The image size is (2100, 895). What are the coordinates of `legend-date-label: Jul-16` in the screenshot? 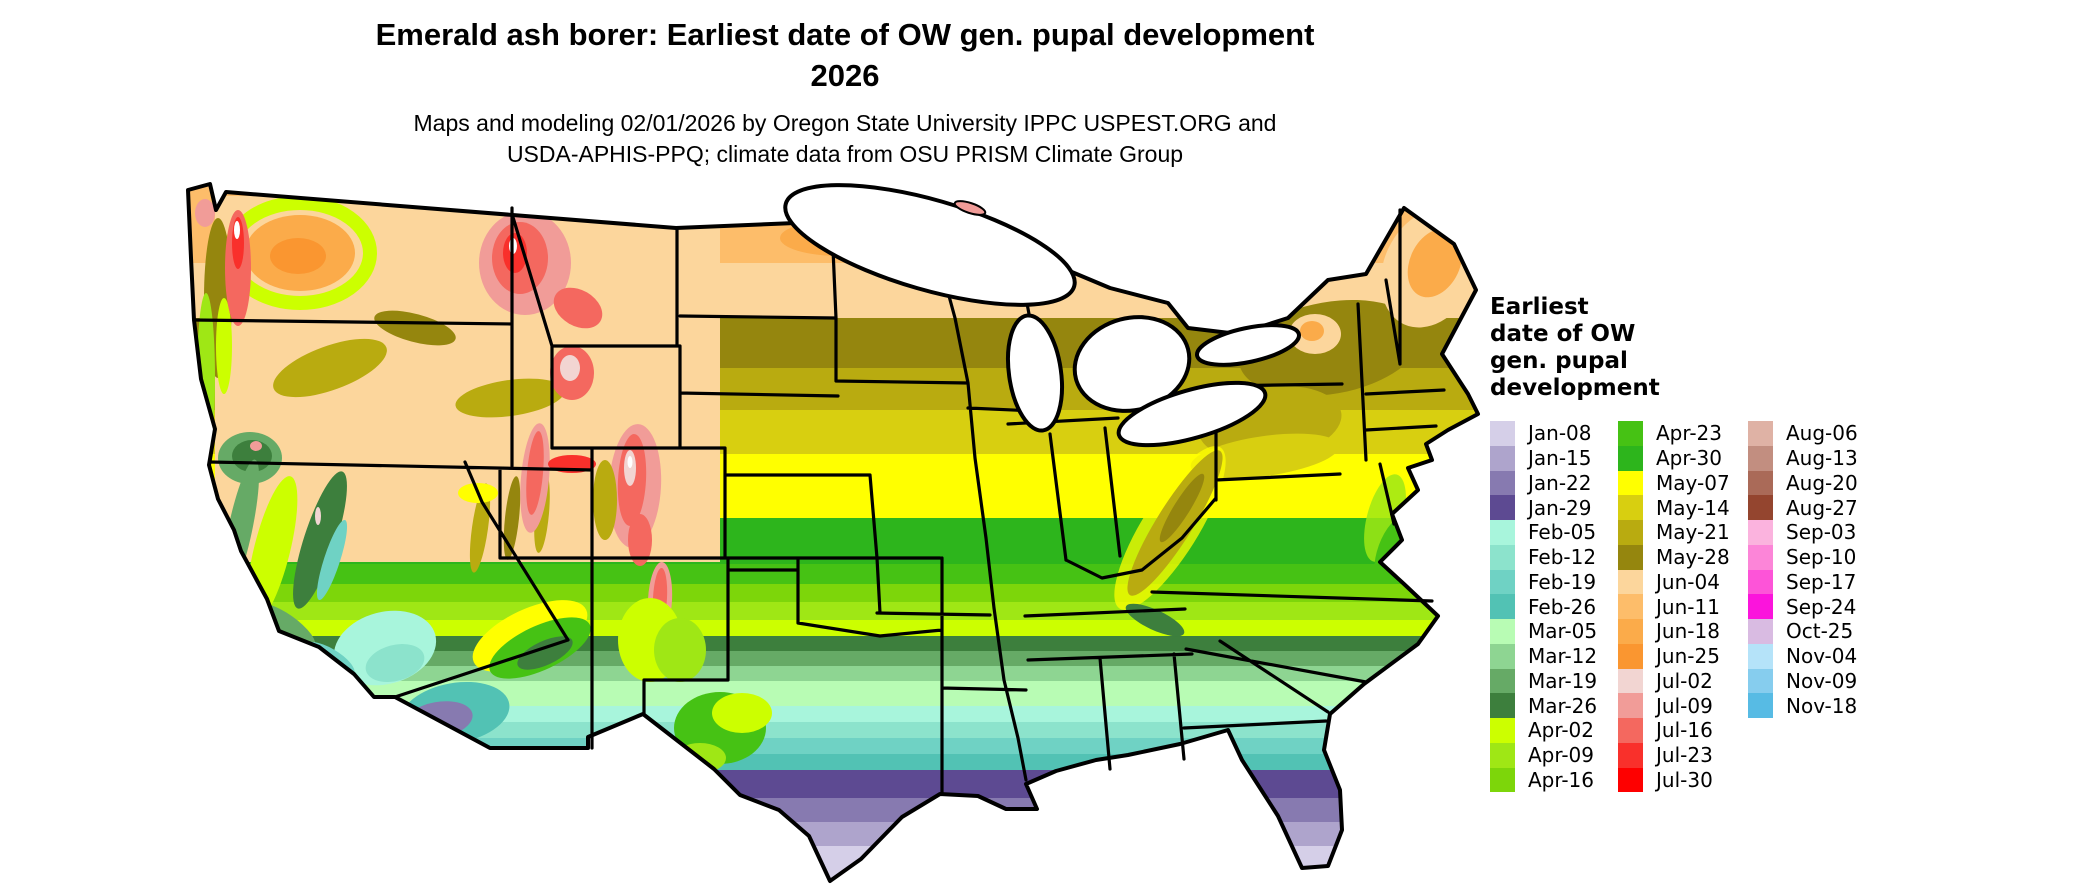 It's located at (1684, 730).